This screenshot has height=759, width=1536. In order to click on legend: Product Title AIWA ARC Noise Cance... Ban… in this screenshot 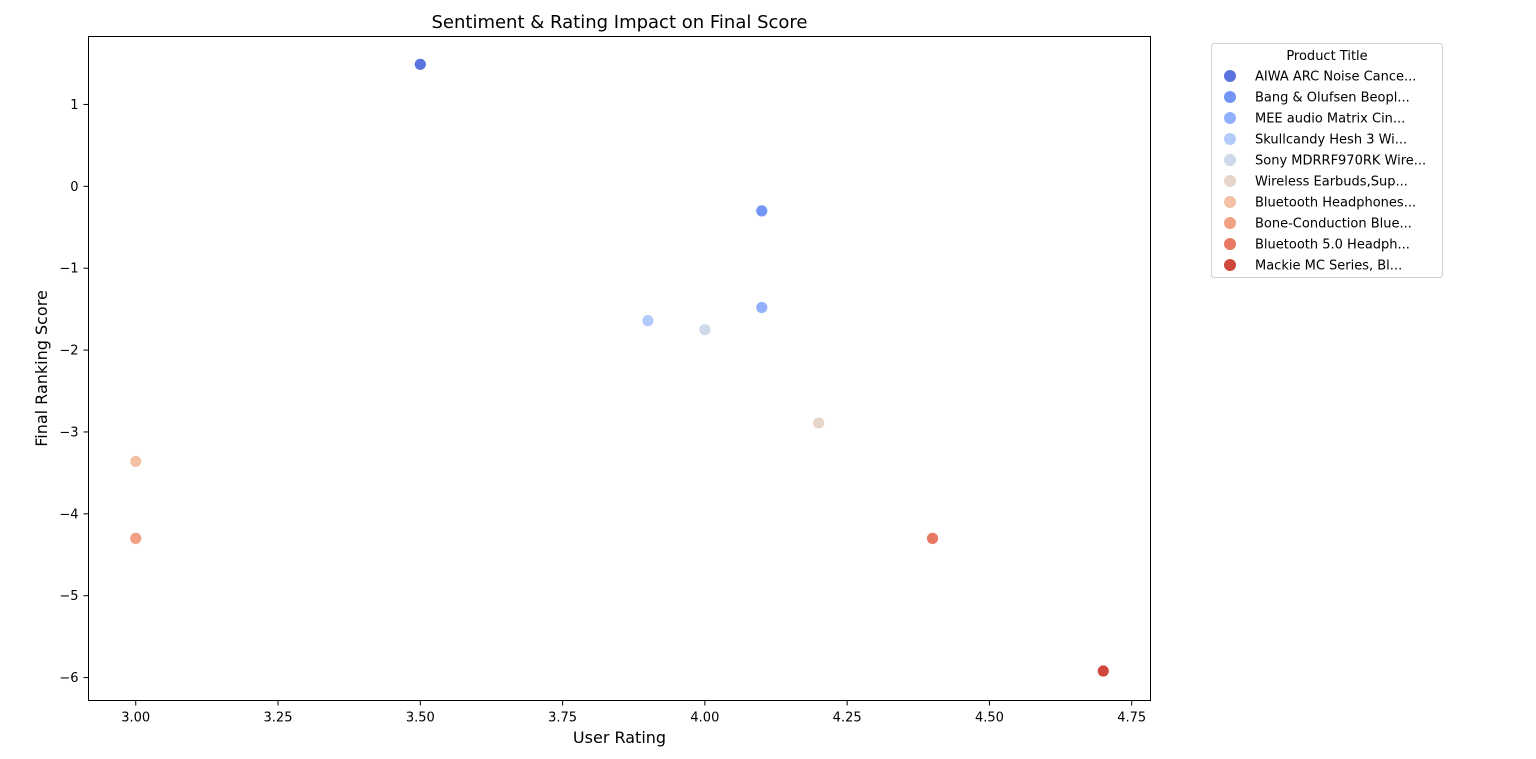, I will do `click(1327, 160)`.